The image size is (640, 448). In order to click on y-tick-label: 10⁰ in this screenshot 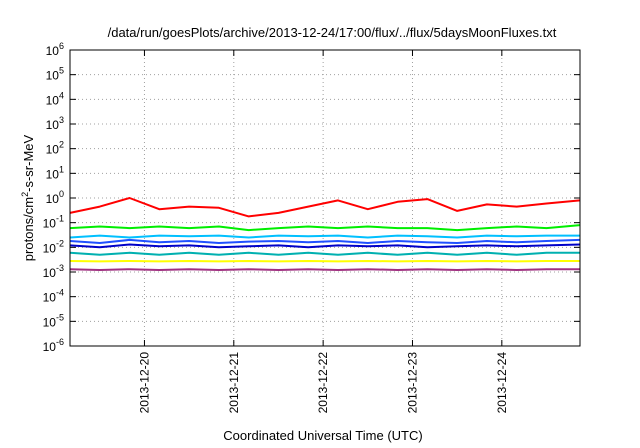, I will do `click(55, 197)`.